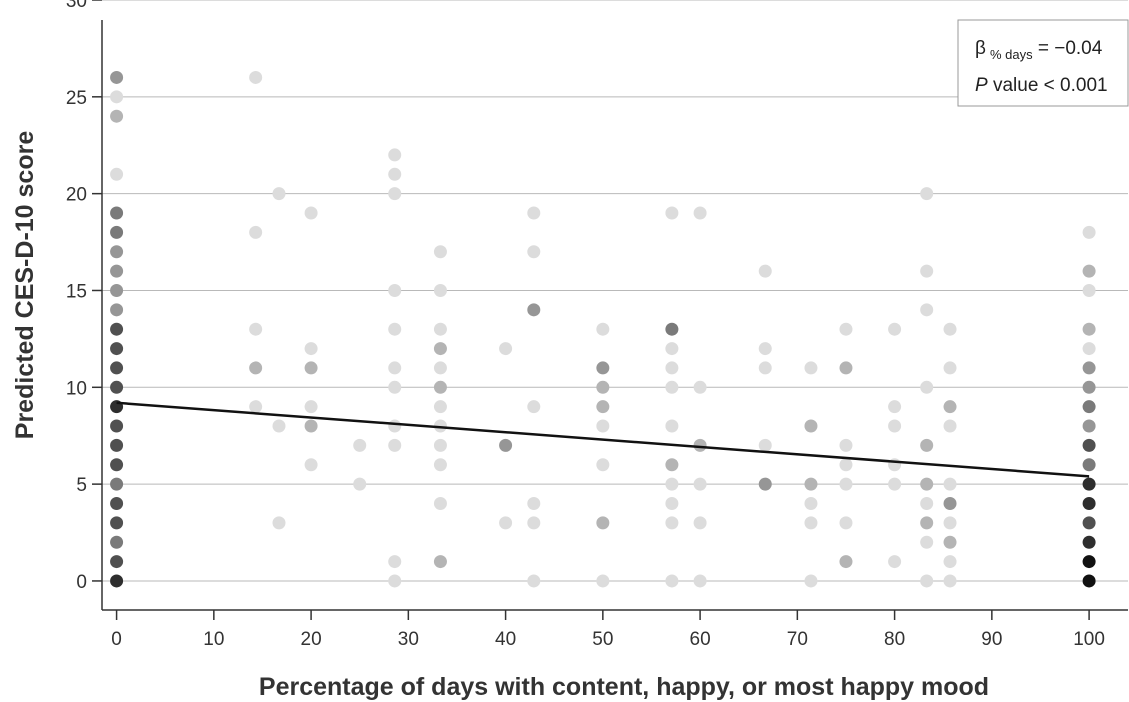  I want to click on beta-subscript: % days, so click(1011, 54).